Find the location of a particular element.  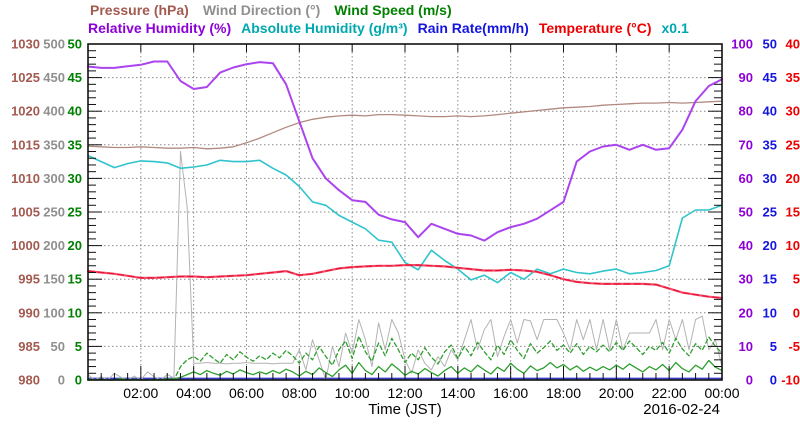

wind_direction-tick-label: 350 is located at coordinates (54, 144).